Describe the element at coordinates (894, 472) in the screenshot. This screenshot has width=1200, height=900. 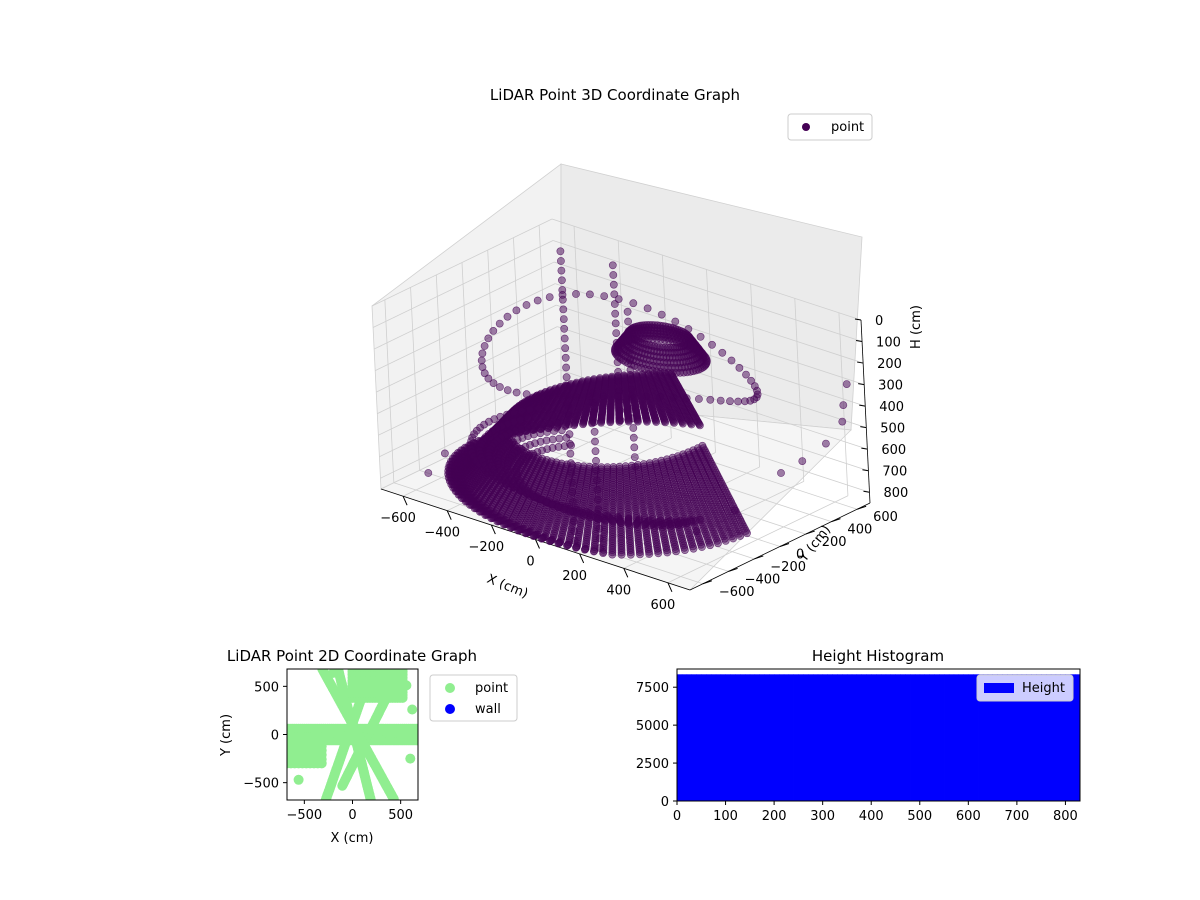
I see `z-tick-label: 700` at that location.